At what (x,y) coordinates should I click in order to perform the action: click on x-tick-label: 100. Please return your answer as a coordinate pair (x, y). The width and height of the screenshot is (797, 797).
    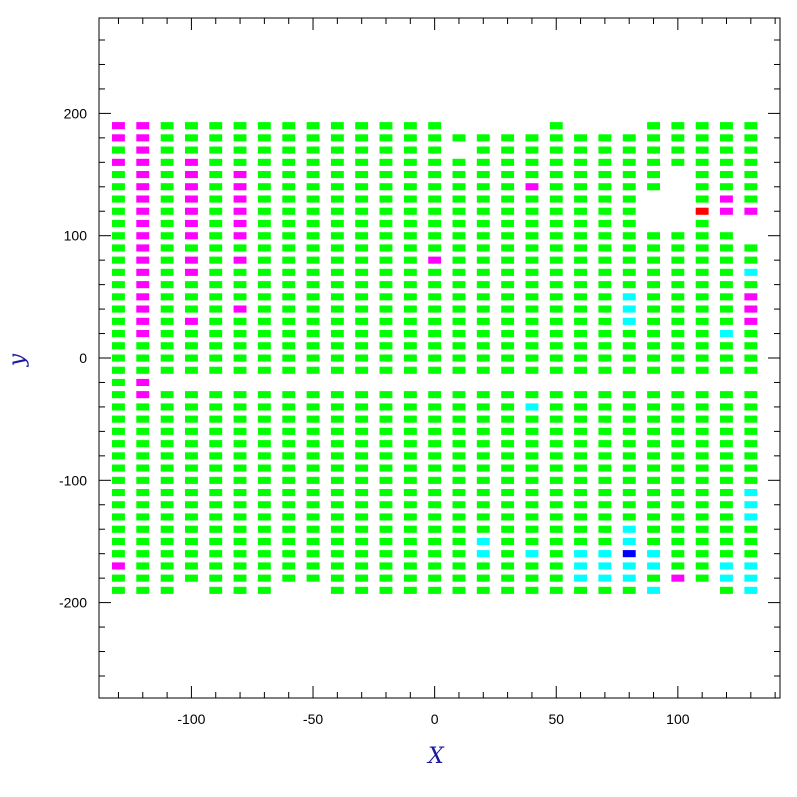
    Looking at the image, I should click on (678, 719).